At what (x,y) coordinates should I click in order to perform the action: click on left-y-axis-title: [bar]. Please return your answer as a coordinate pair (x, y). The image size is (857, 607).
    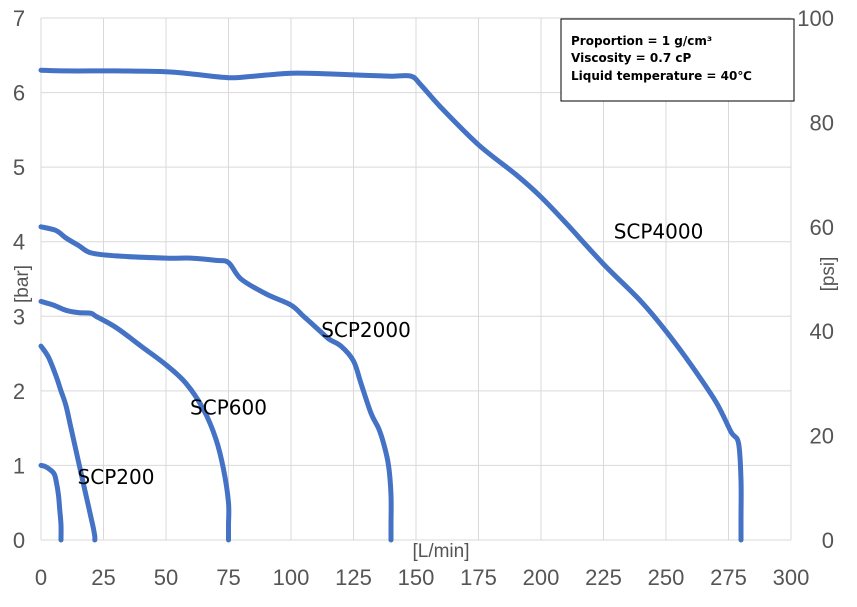
    Looking at the image, I should click on (22, 284).